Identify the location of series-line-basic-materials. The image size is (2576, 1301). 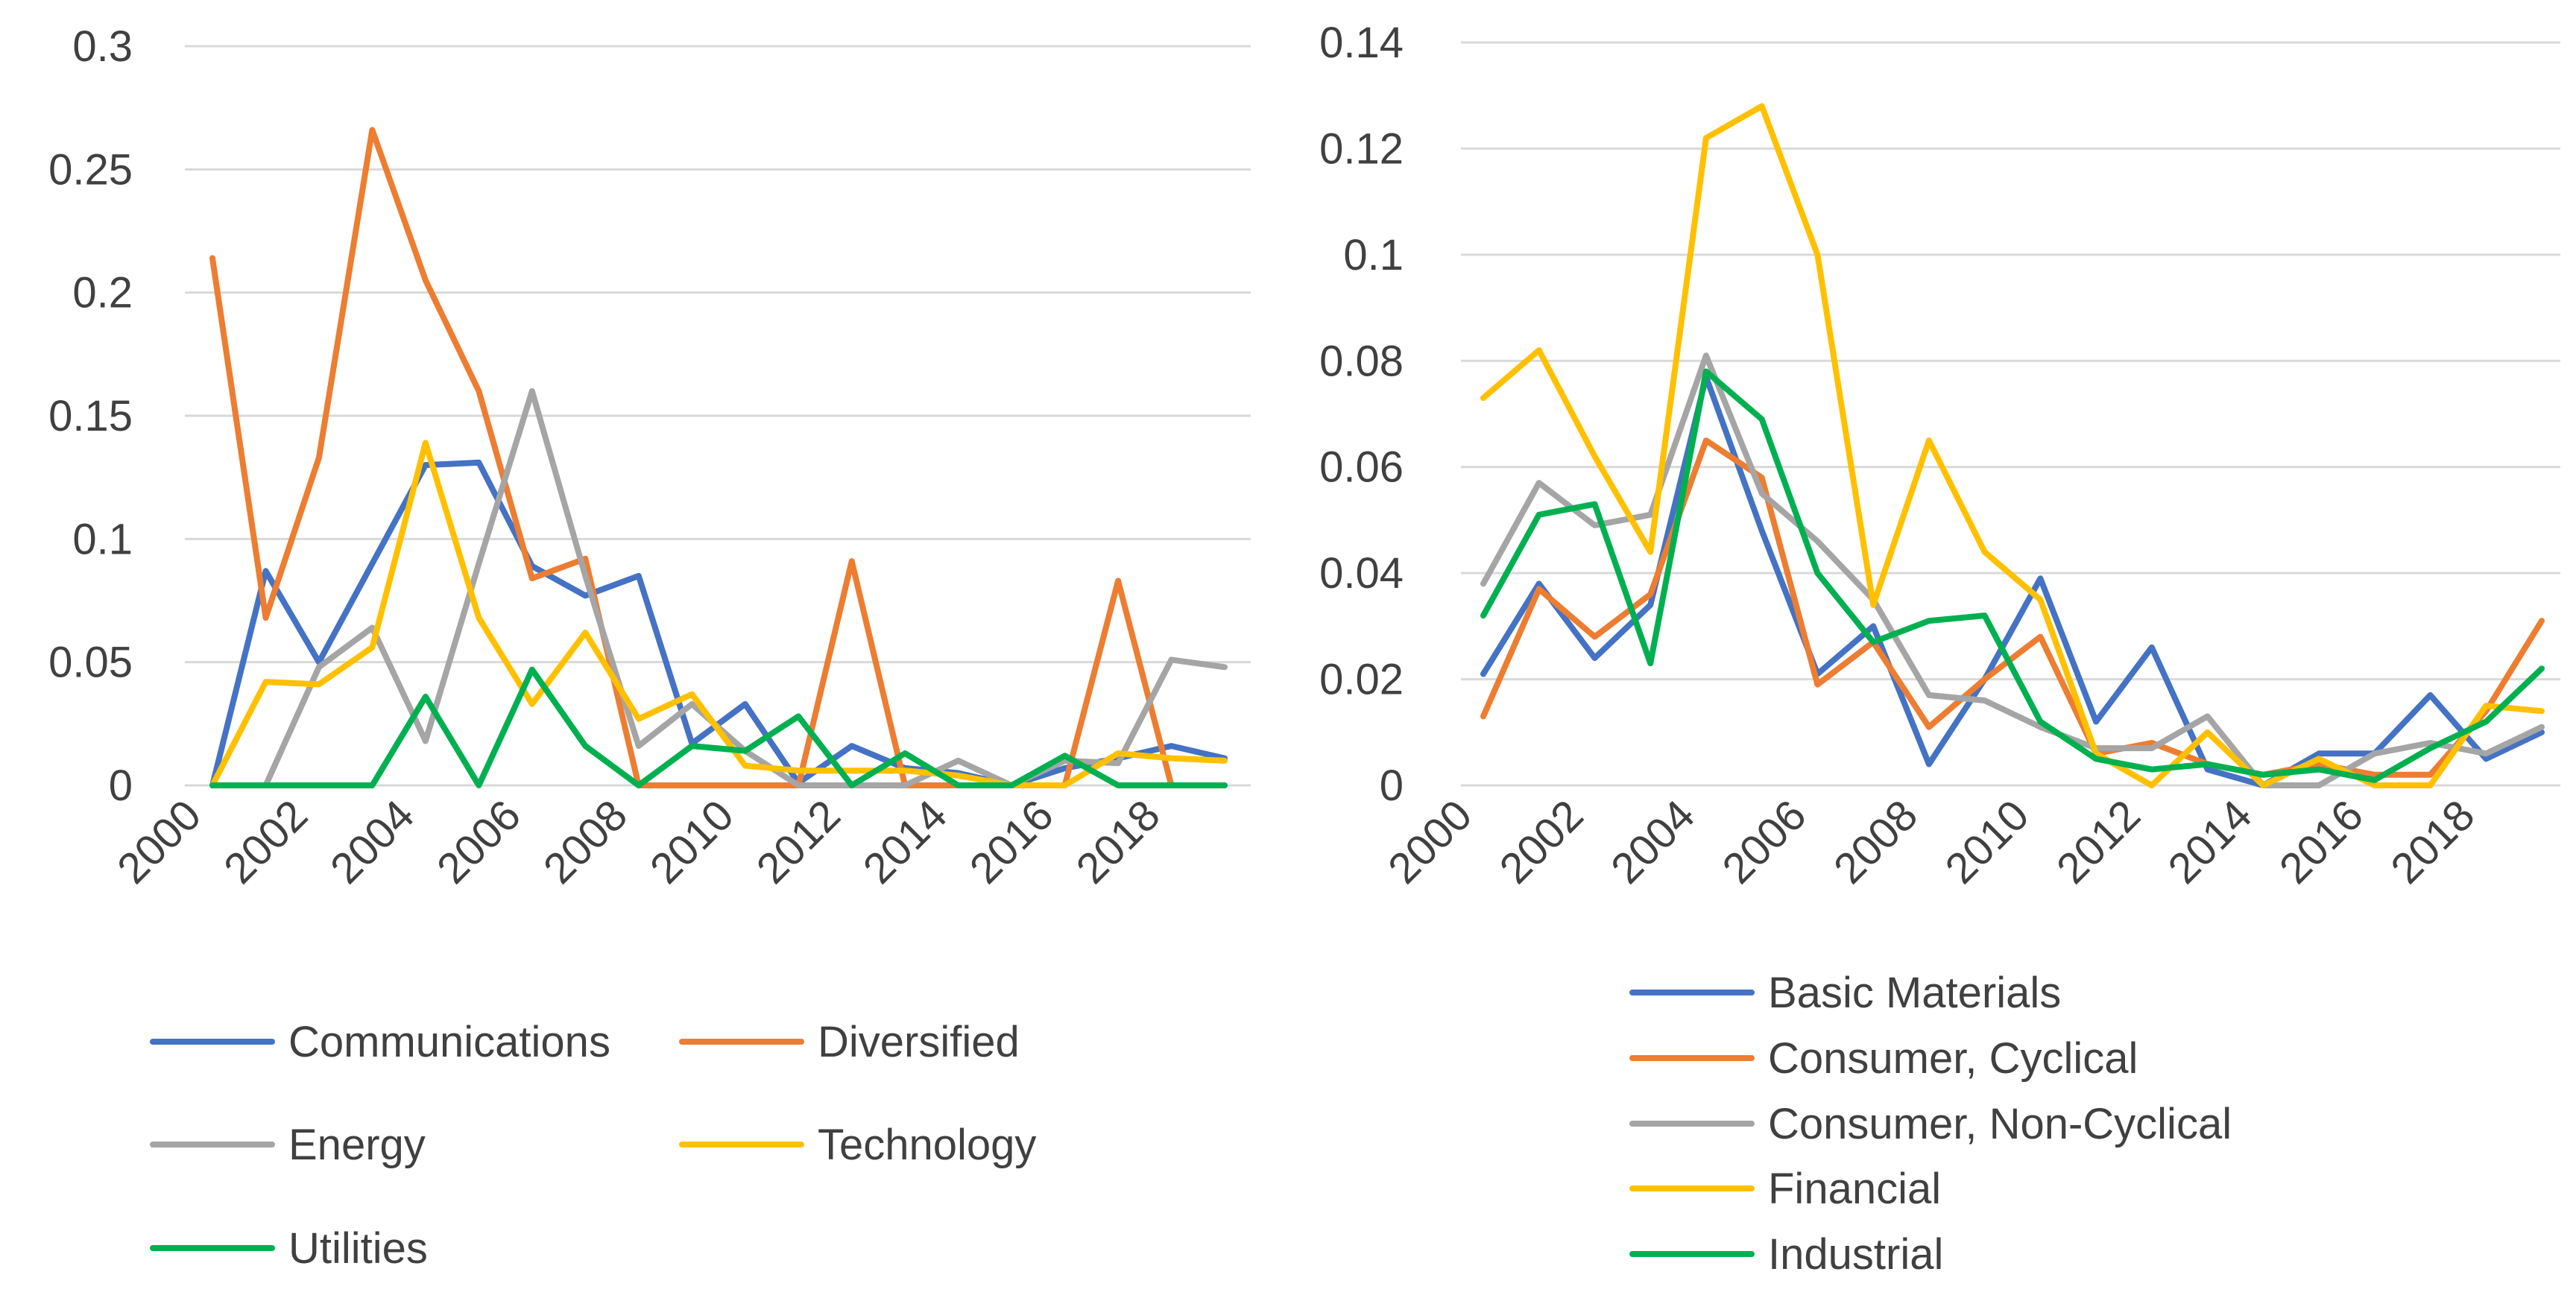
(2012, 580).